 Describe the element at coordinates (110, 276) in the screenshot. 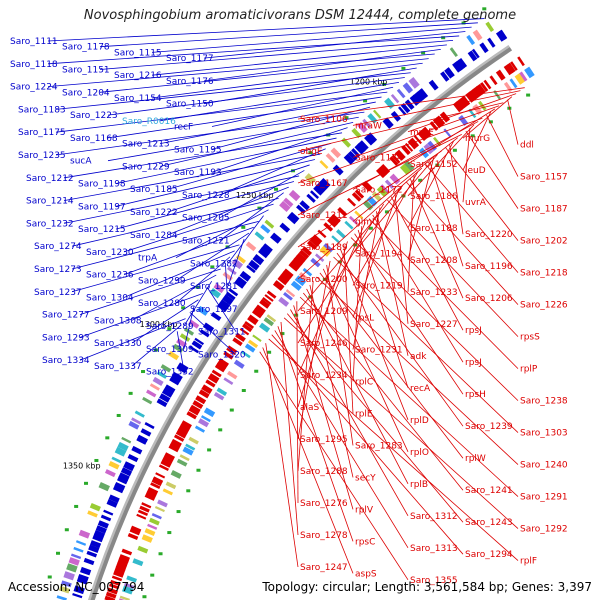

I see `gene-label-left: Saro_1236` at that location.